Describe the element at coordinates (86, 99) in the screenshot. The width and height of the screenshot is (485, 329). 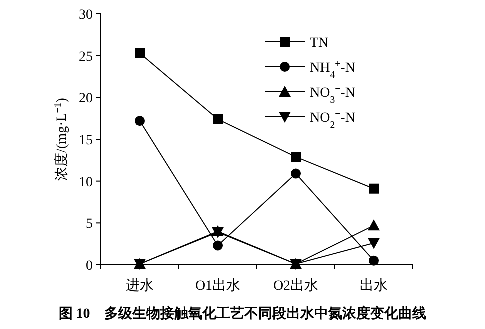
I see `y-tick-label: 20` at that location.